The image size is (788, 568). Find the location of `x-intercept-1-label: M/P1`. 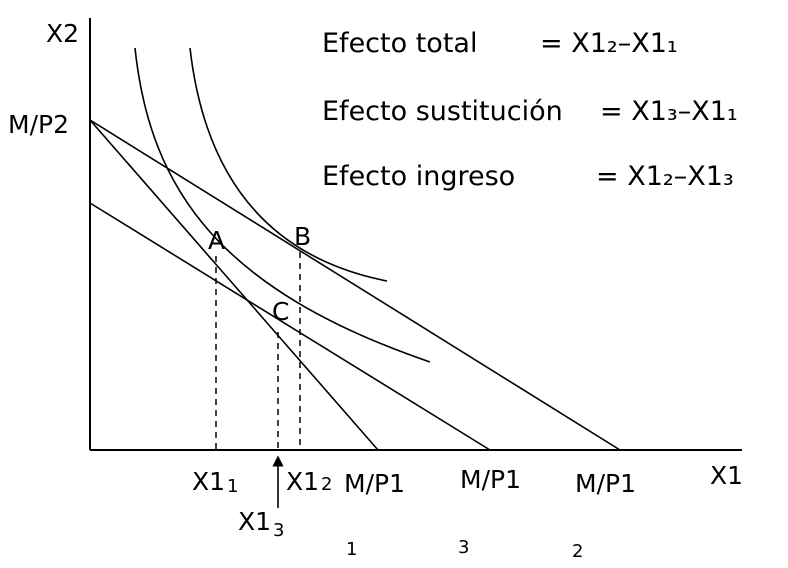

x-intercept-1-label: M/P1 is located at coordinates (374, 483).